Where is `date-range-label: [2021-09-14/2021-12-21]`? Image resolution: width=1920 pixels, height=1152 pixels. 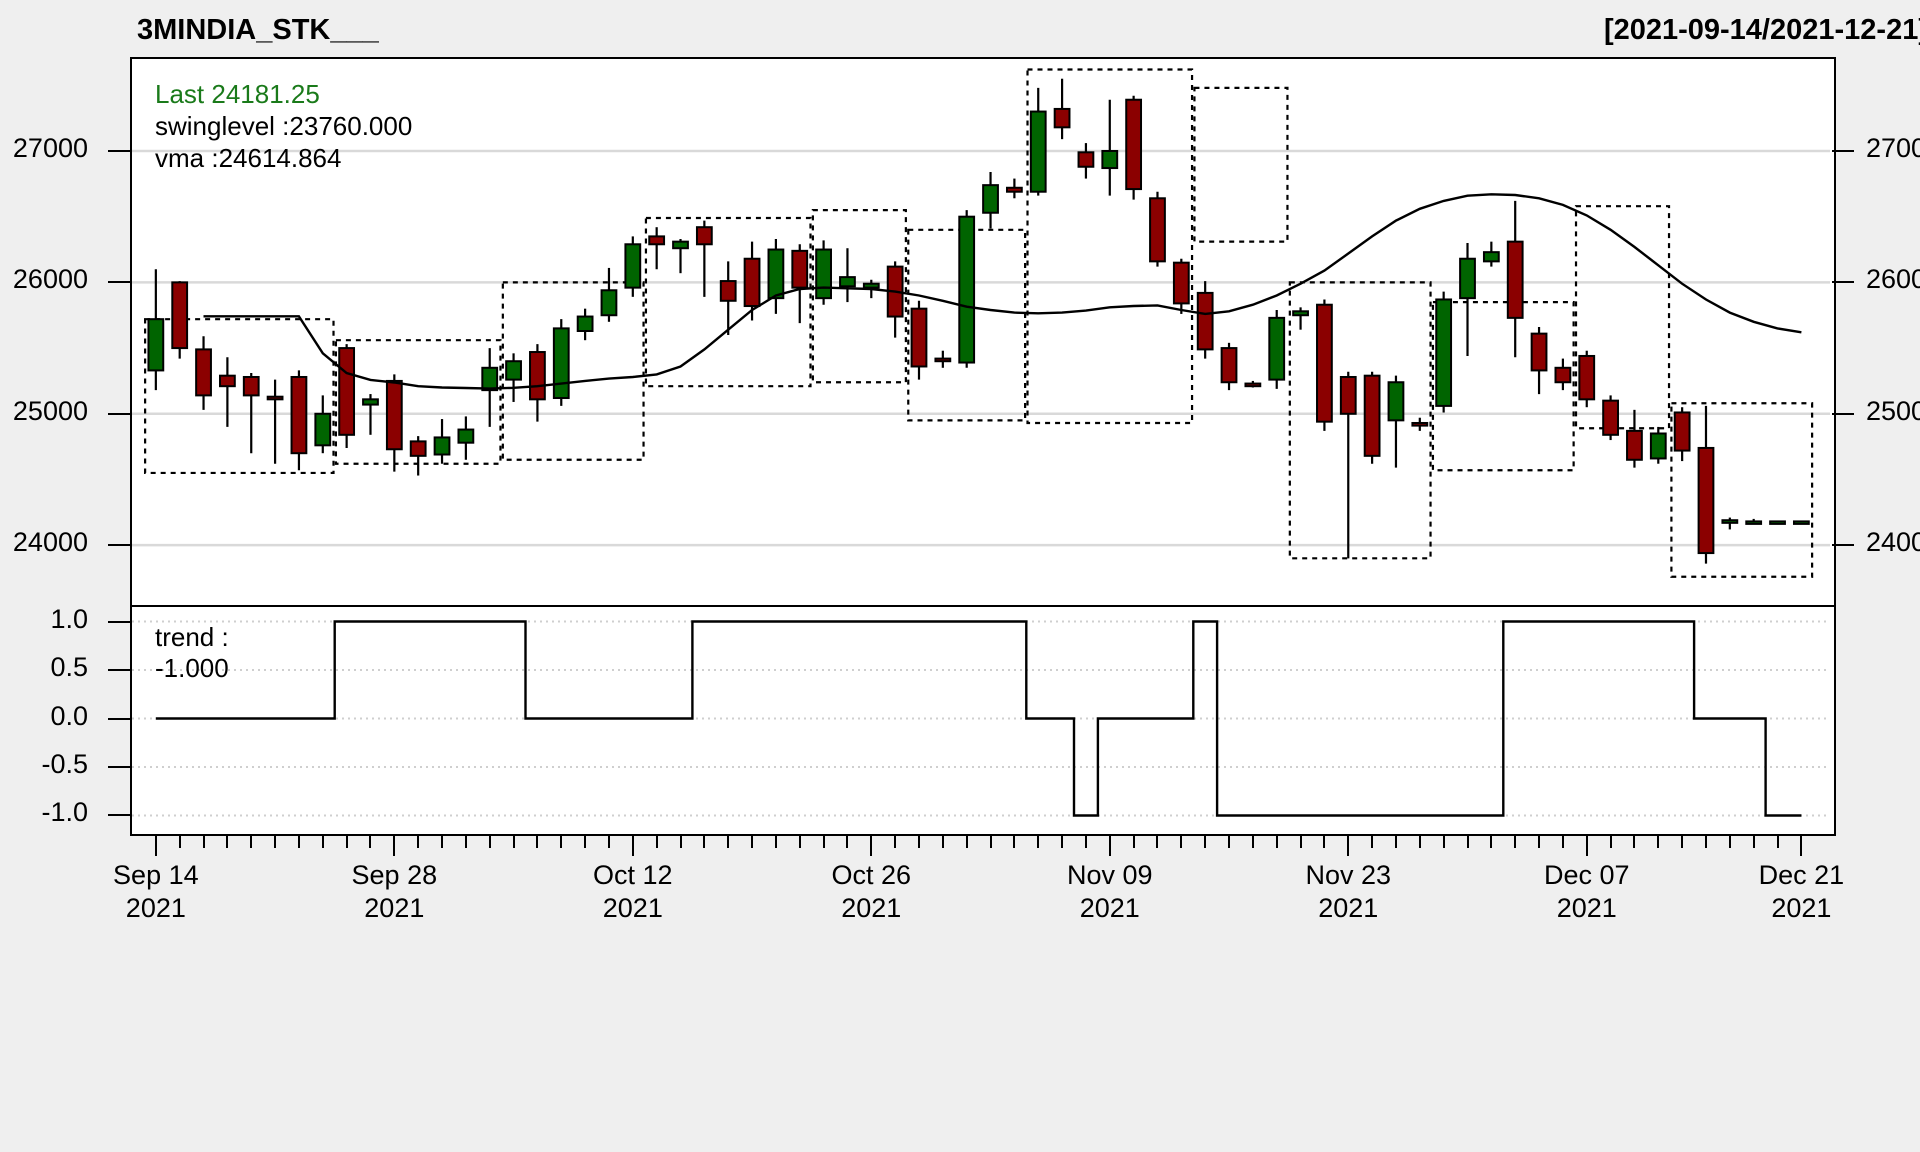
date-range-label: [2021-09-14/2021-12-21] is located at coordinates (1761, 30).